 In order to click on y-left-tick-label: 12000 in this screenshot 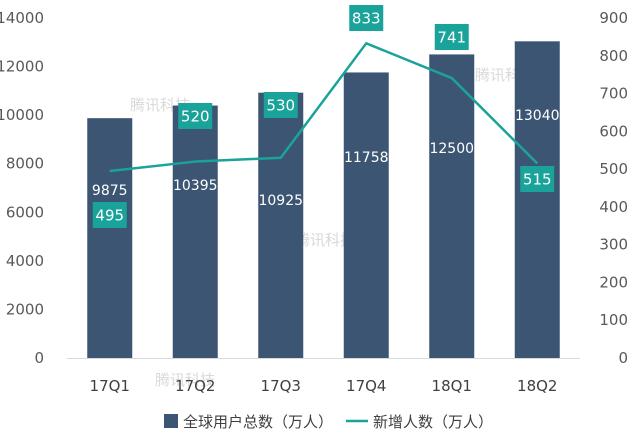, I will do `click(22, 67)`.